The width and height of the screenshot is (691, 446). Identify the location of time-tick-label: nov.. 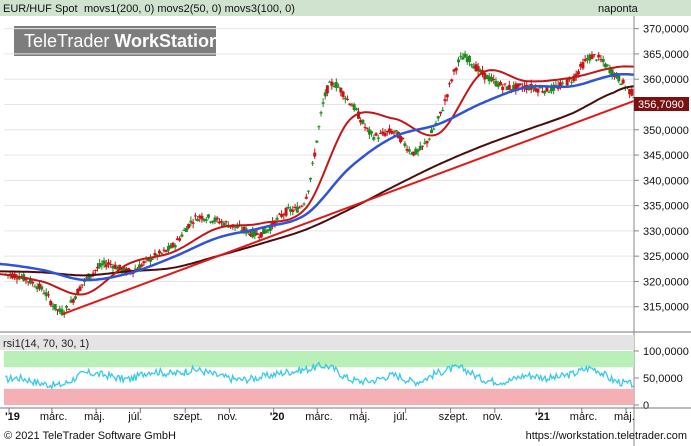
(493, 417).